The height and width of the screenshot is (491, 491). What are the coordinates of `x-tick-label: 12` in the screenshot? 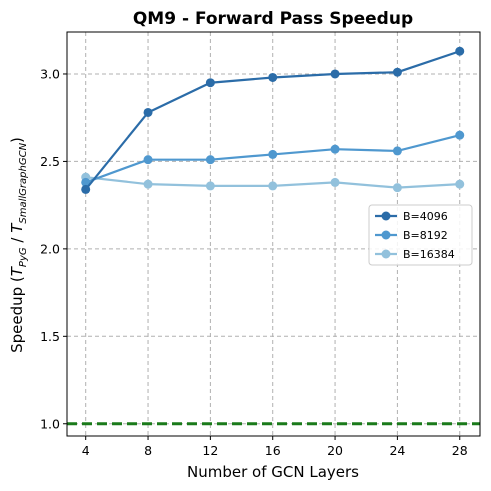 It's located at (210, 450).